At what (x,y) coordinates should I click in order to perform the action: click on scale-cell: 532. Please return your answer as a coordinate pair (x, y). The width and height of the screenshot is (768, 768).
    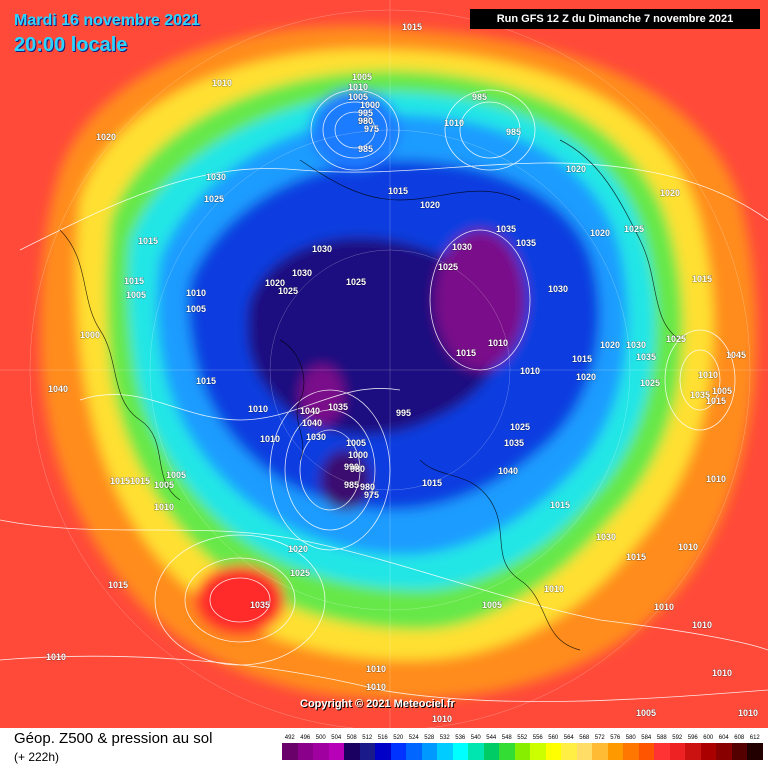
    Looking at the image, I should click on (445, 749).